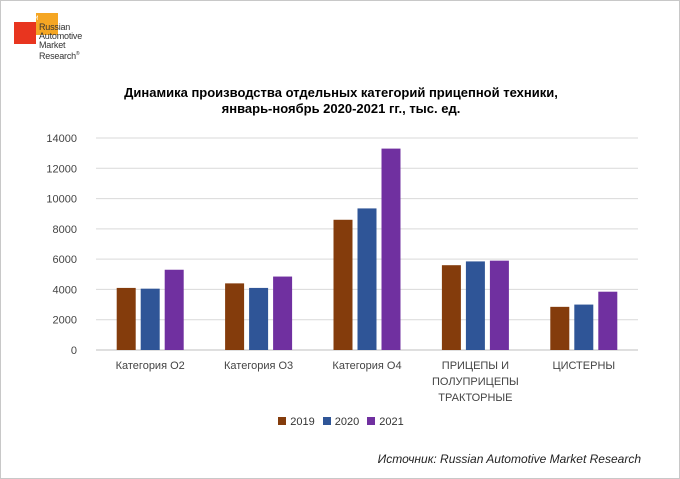 The image size is (680, 479). What do you see at coordinates (30, 19) in the screenshot?
I see `logo-napi-text: НАПИ` at bounding box center [30, 19].